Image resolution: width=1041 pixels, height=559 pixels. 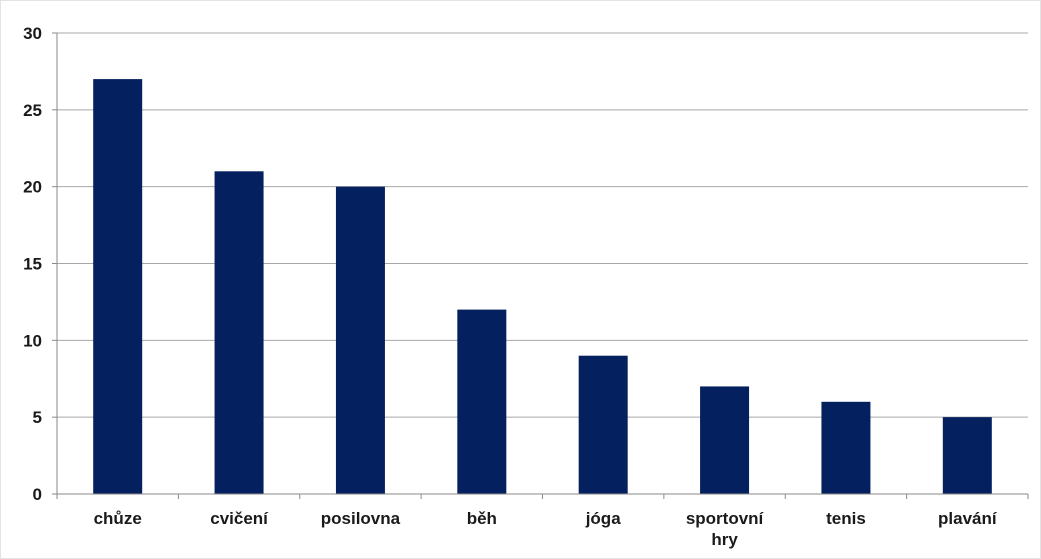 I want to click on x-category-label-line: sportovní, so click(x=725, y=518).